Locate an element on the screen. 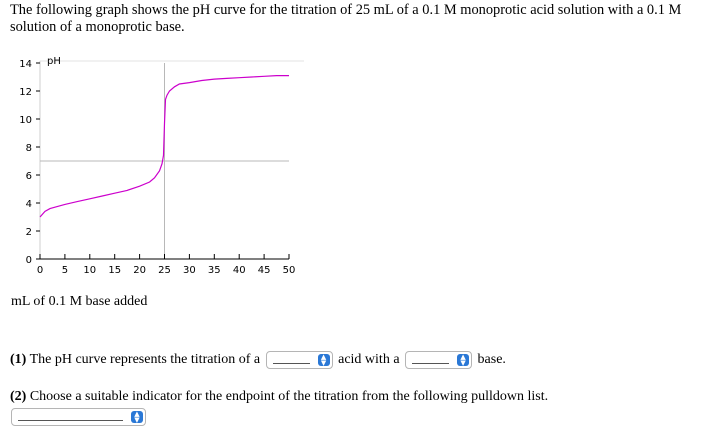 Image resolution: width=717 pixels, height=439 pixels. base-strength-select: ▲ ▼ is located at coordinates (439, 360).